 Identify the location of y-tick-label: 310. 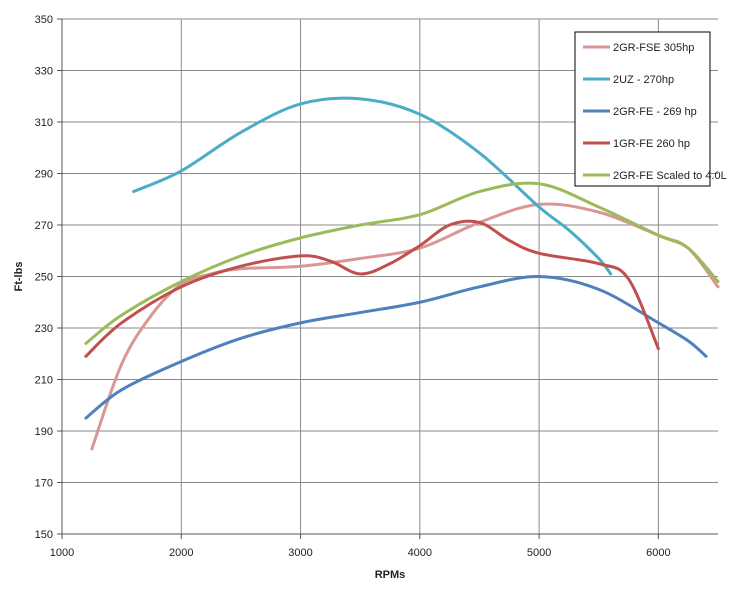
(44, 123).